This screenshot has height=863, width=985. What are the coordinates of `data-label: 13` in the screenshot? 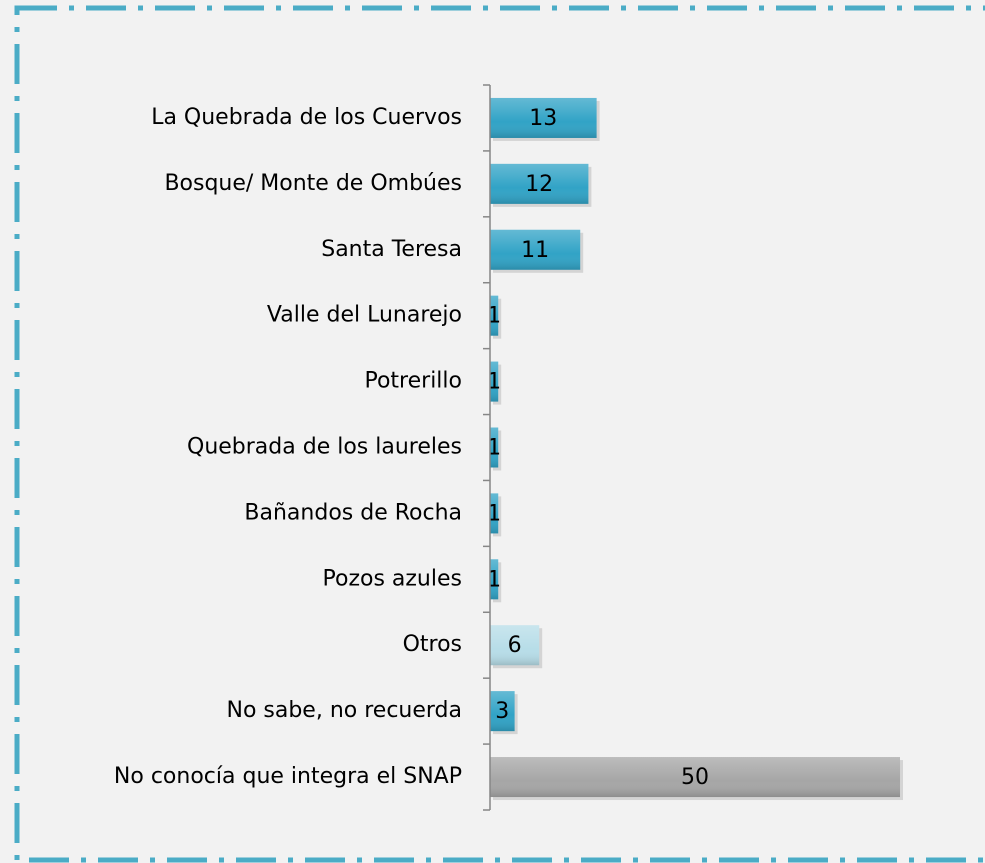 It's located at (543, 118).